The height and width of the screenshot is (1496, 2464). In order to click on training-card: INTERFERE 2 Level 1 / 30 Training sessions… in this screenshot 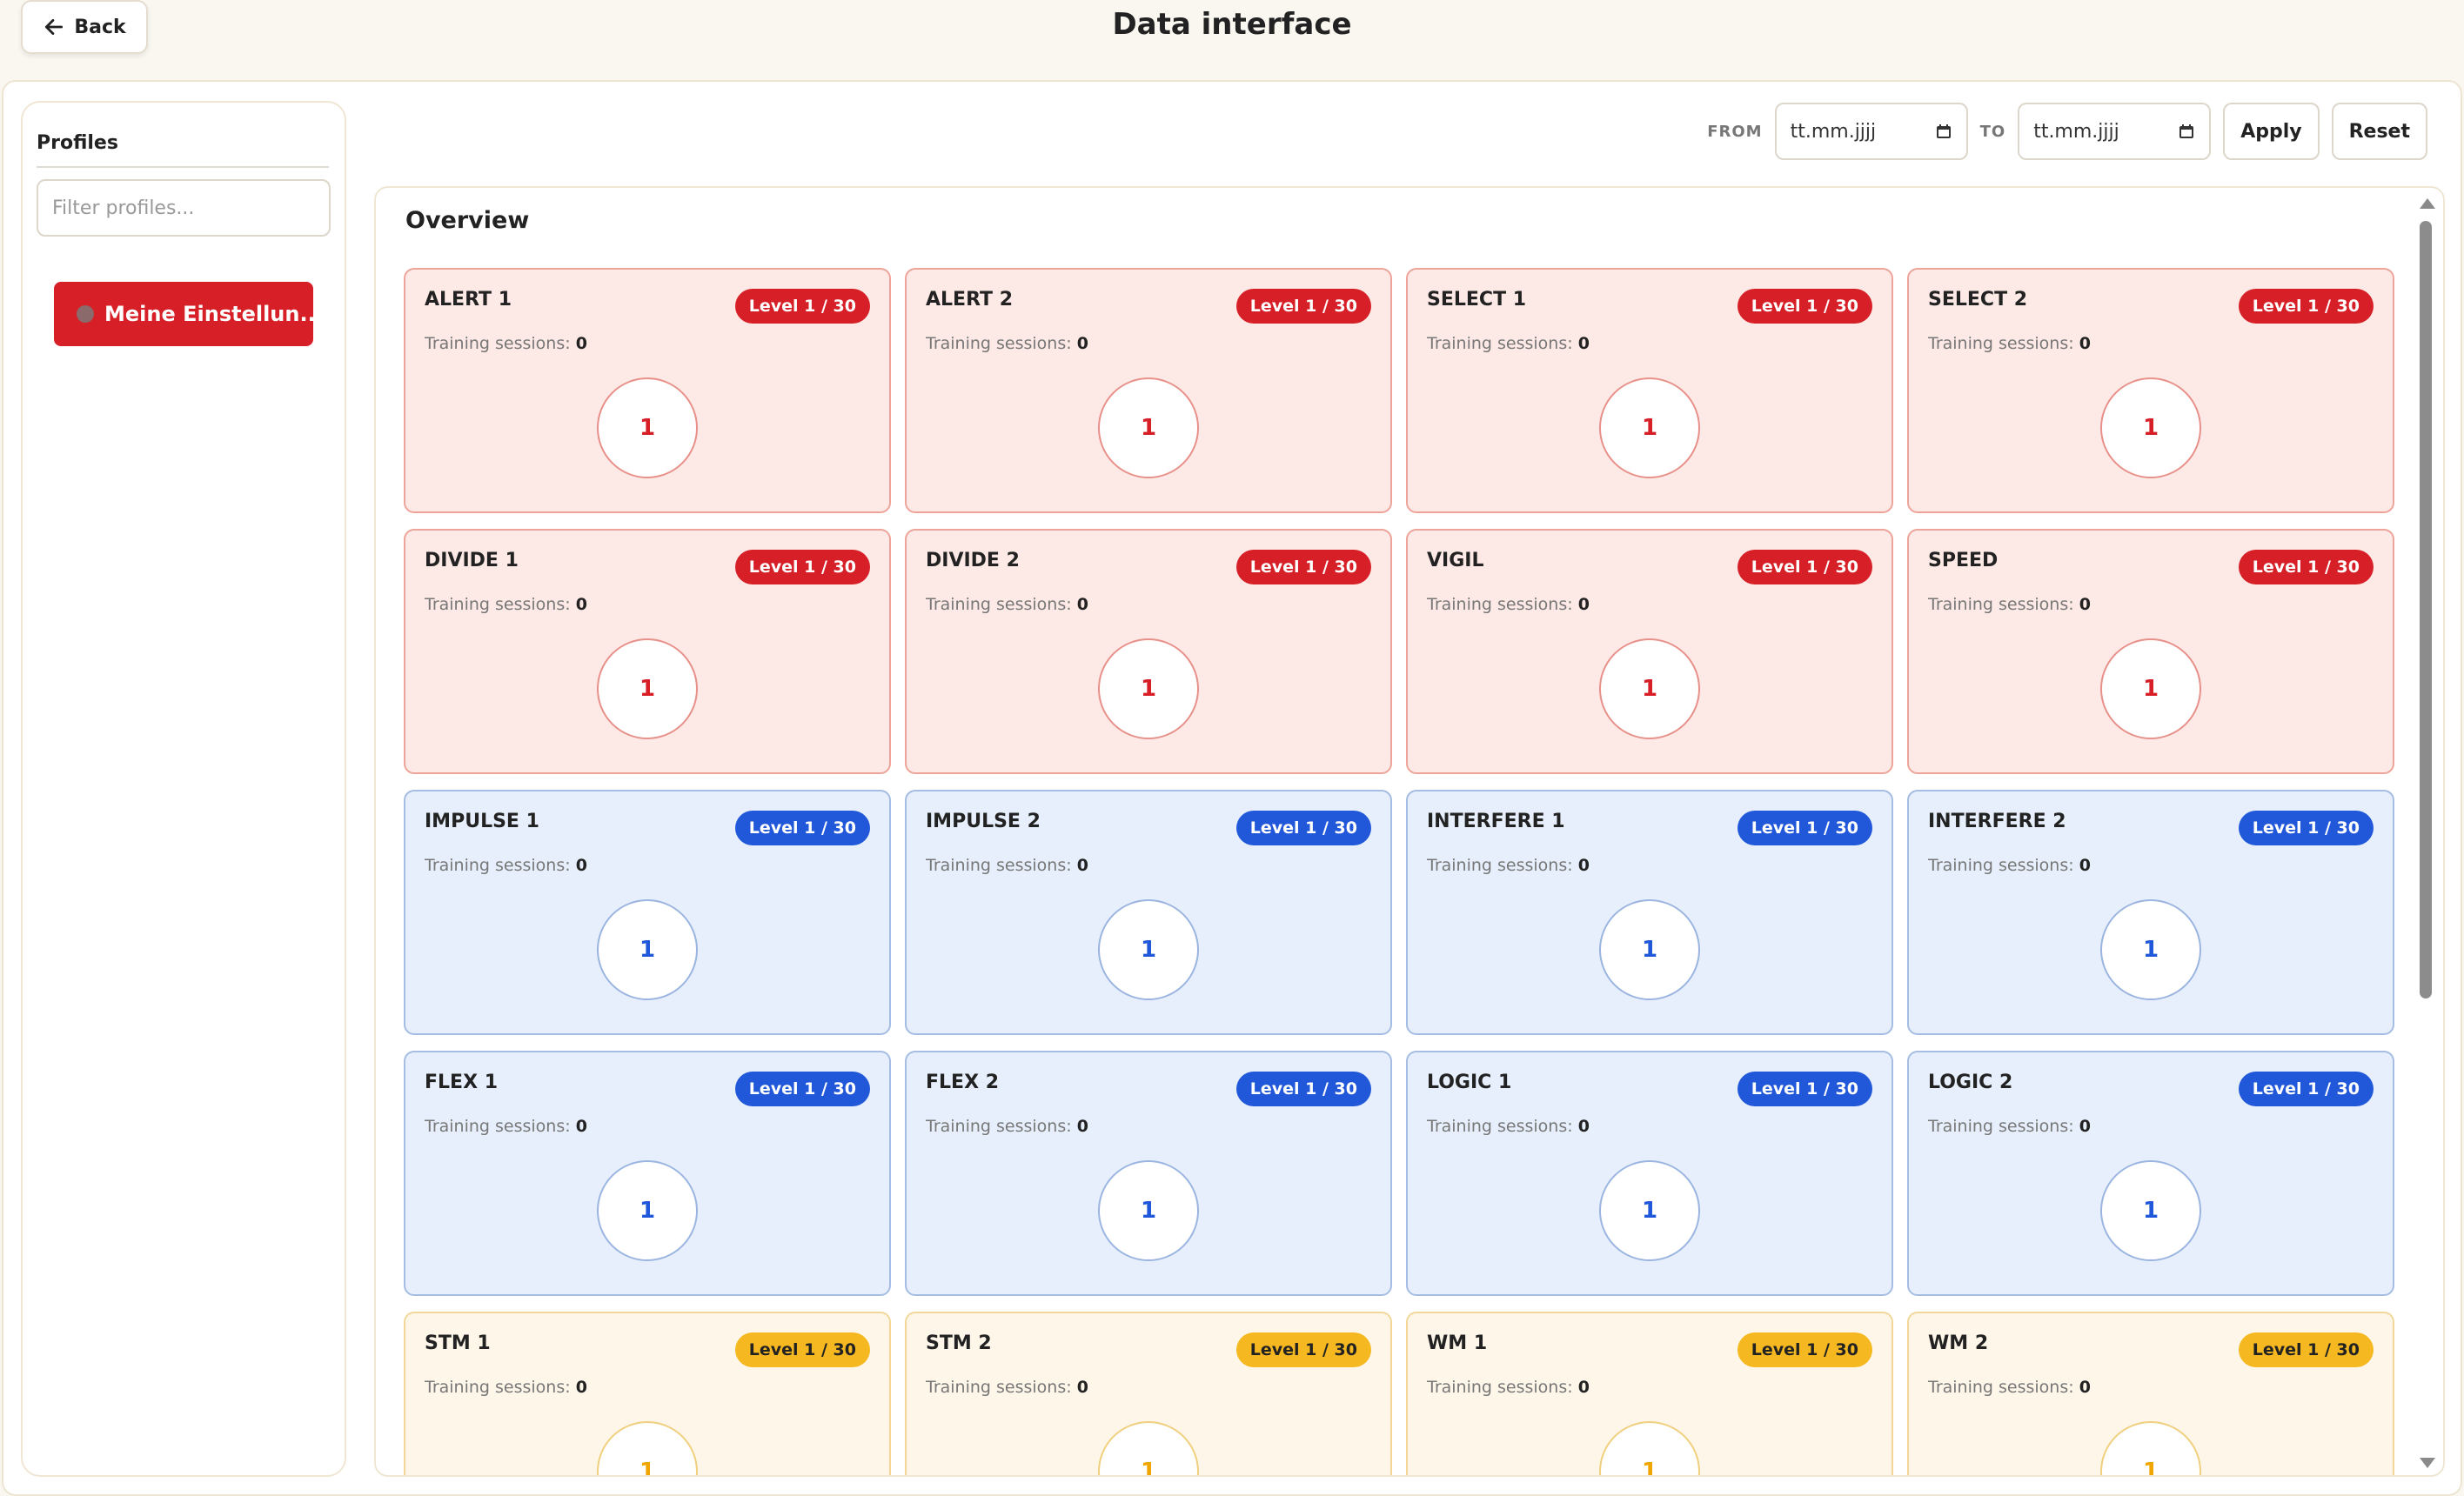, I will do `click(2150, 912)`.